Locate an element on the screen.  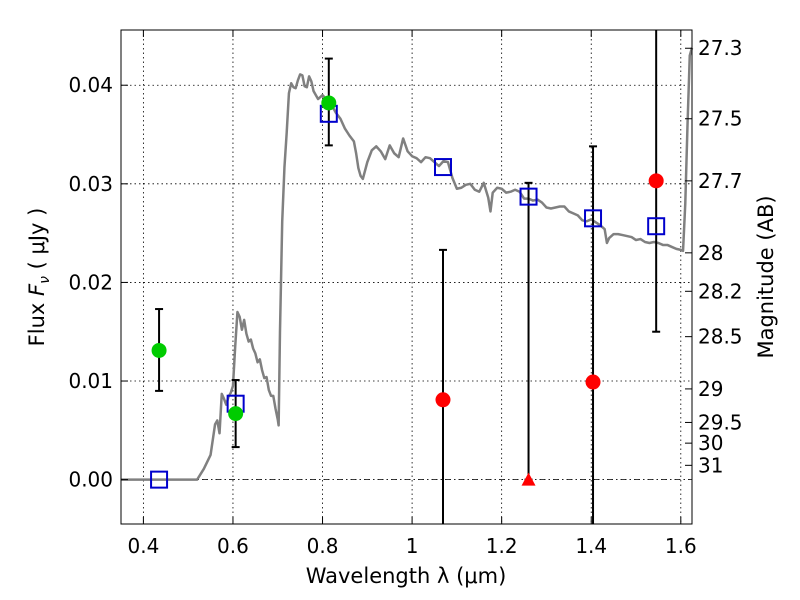
y-tick-label: 0.00 is located at coordinates (90, 480).